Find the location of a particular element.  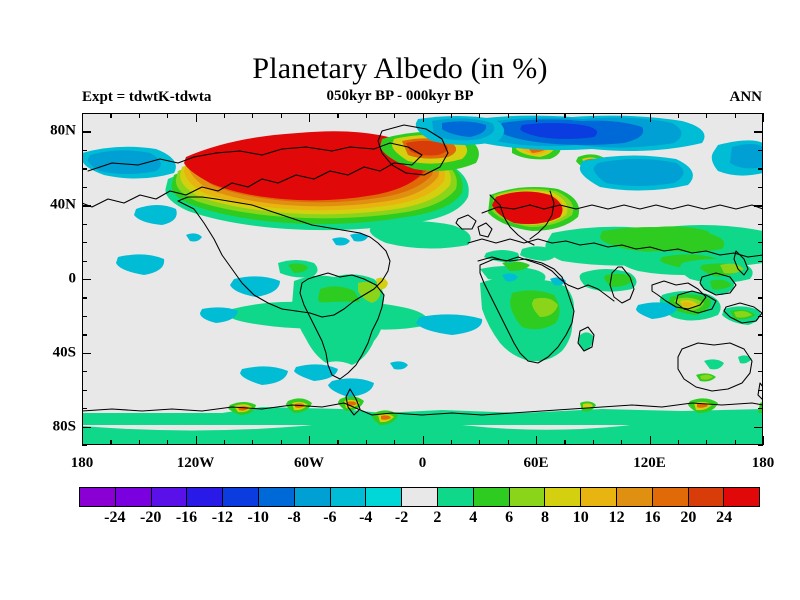

x-tick-label: 180 is located at coordinates (763, 463).